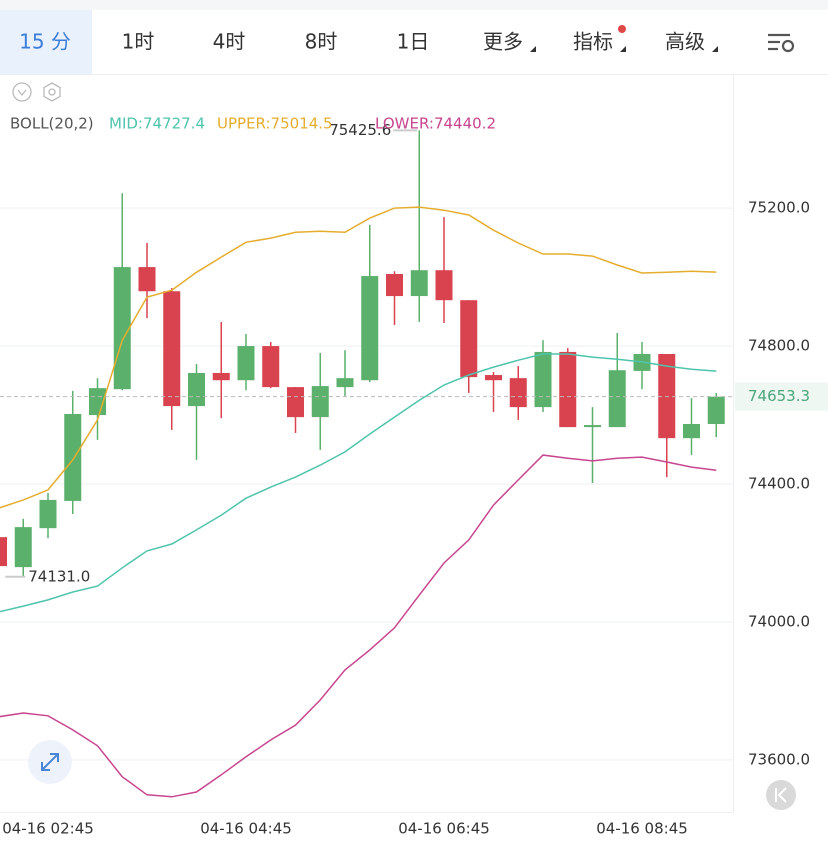 The image size is (828, 848). I want to click on current-price-label: 74653.3, so click(779, 396).